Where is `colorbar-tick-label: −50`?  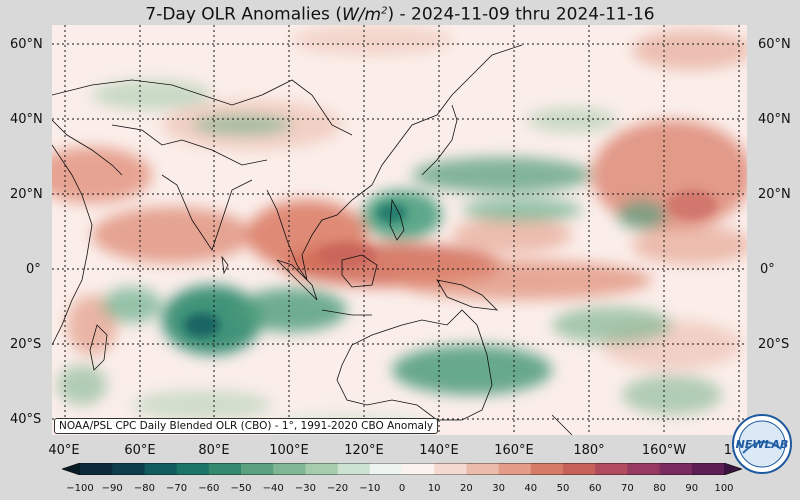
colorbar-tick-label: −50 is located at coordinates (241, 488).